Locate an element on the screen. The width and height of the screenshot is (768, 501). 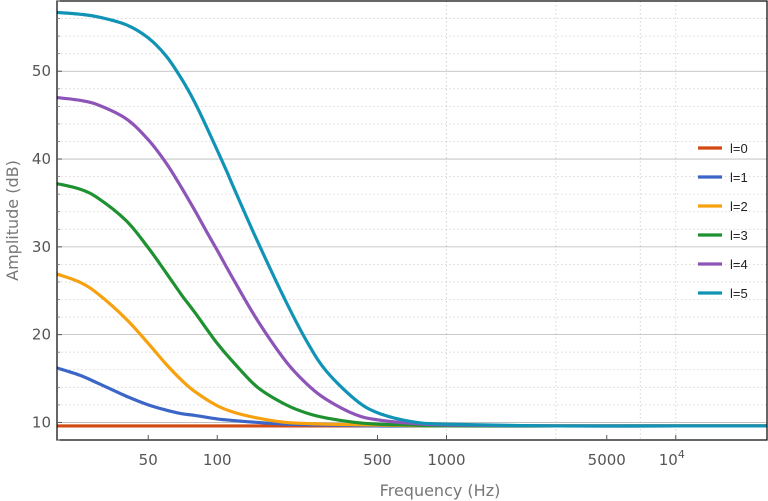
y-tick-label: 30 is located at coordinates (41, 247).